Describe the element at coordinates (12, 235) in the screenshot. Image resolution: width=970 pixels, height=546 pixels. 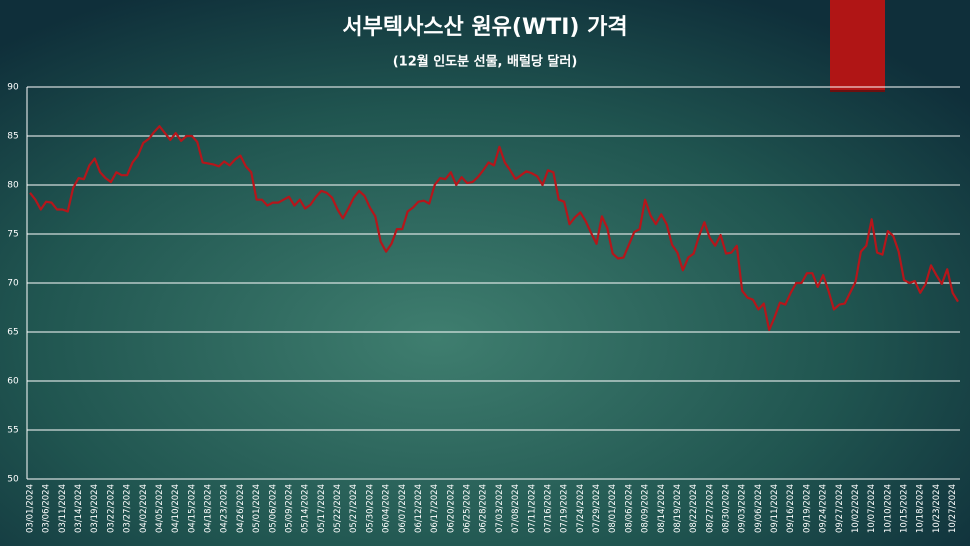
I see `y-tick-label: 75` at that location.